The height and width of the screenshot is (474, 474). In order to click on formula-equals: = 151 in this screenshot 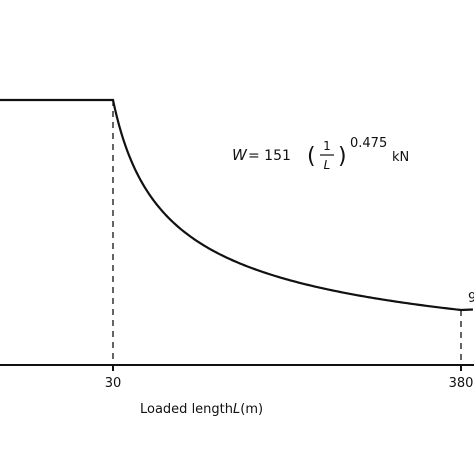, I will do `click(269, 156)`.